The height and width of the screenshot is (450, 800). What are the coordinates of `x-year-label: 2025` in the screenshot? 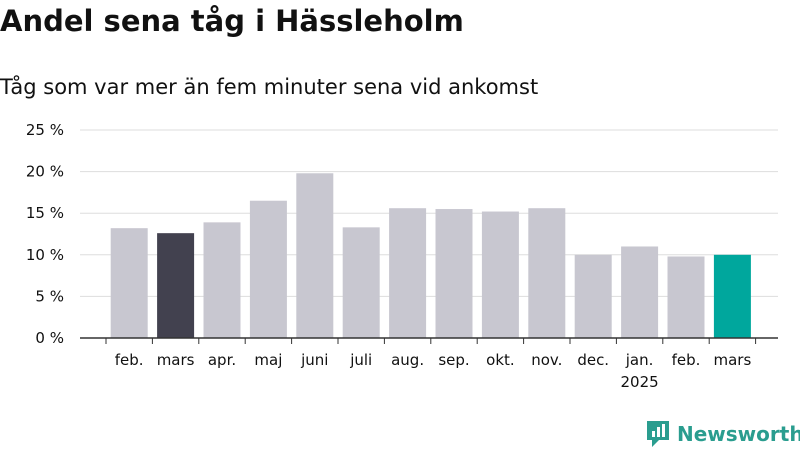 It's located at (640, 382).